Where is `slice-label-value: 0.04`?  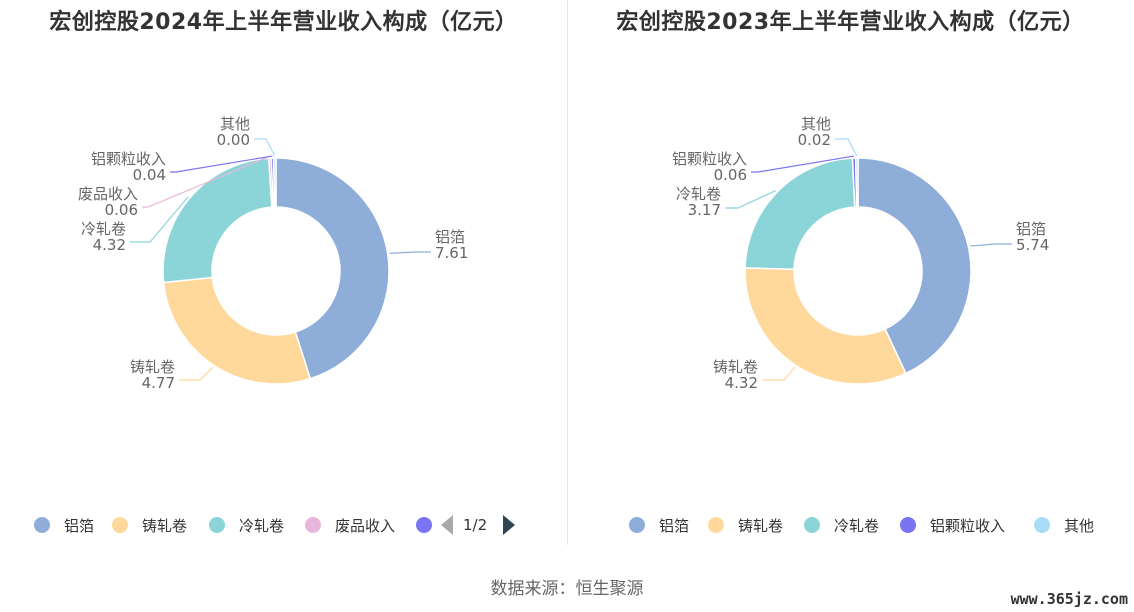
slice-label-value: 0.04 is located at coordinates (149, 175).